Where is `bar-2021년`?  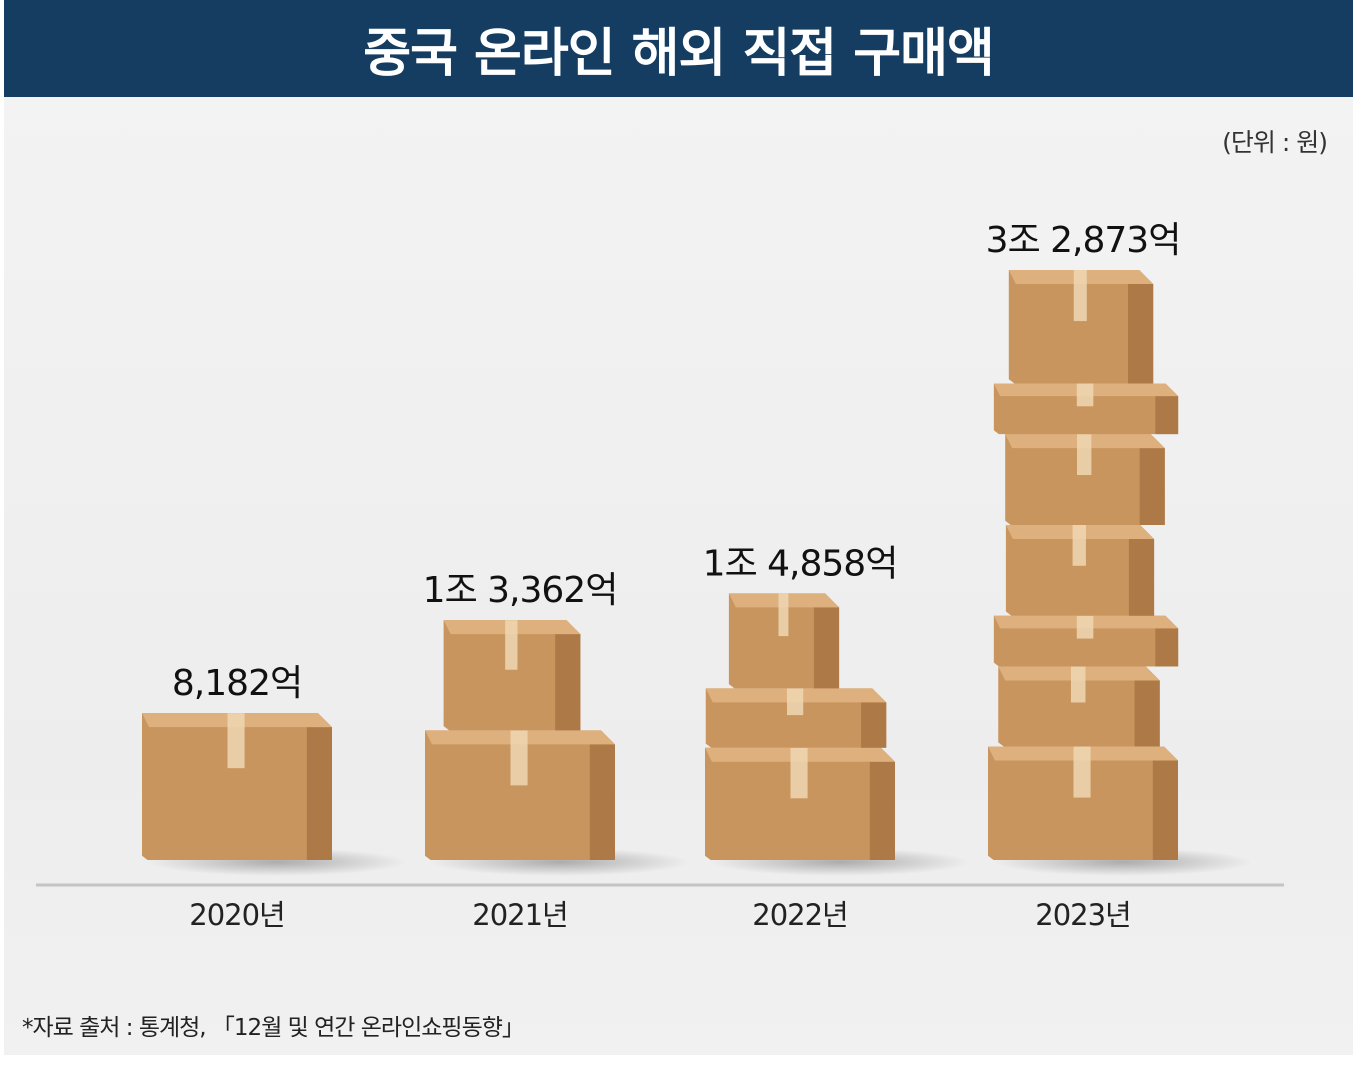 bar-2021년 is located at coordinates (557, 748).